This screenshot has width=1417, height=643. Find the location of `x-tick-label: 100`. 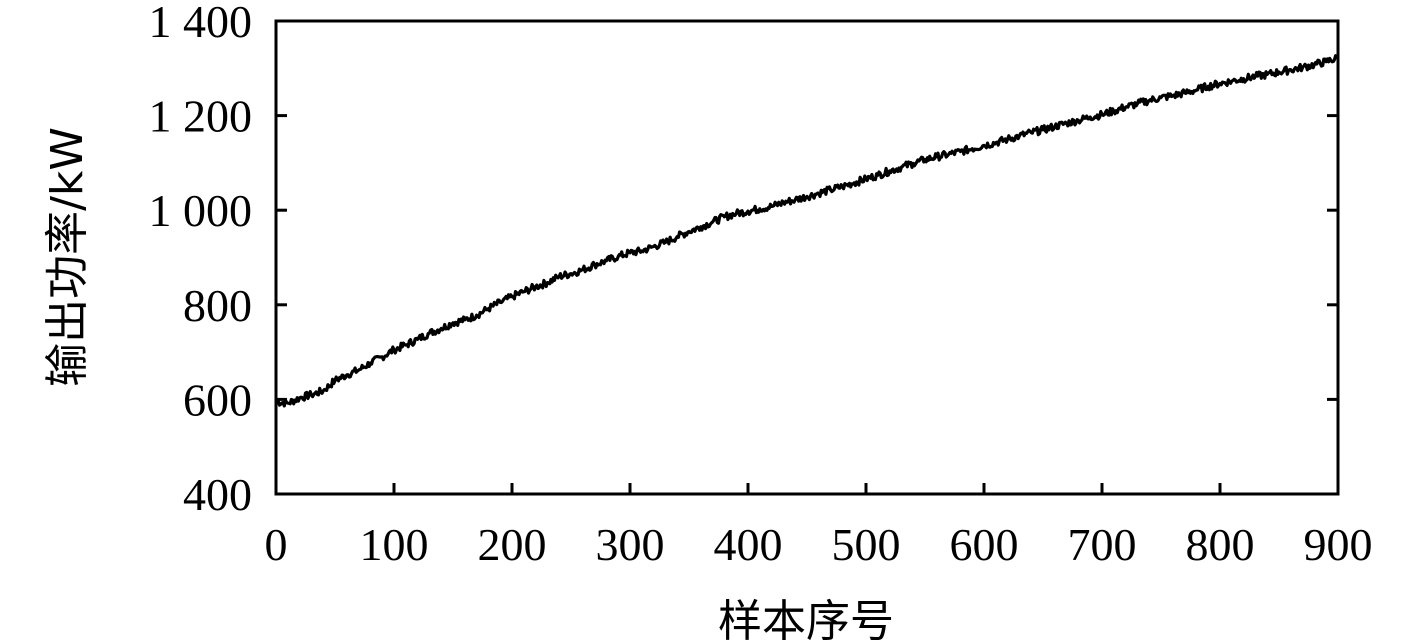

x-tick-label: 100 is located at coordinates (394, 544).